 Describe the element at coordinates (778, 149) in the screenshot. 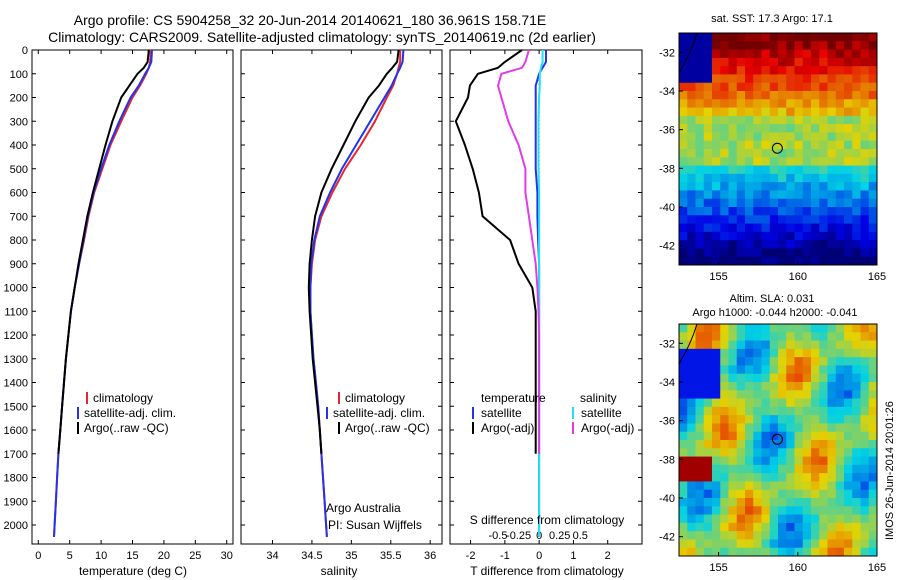

I see `sst-map-frame` at that location.